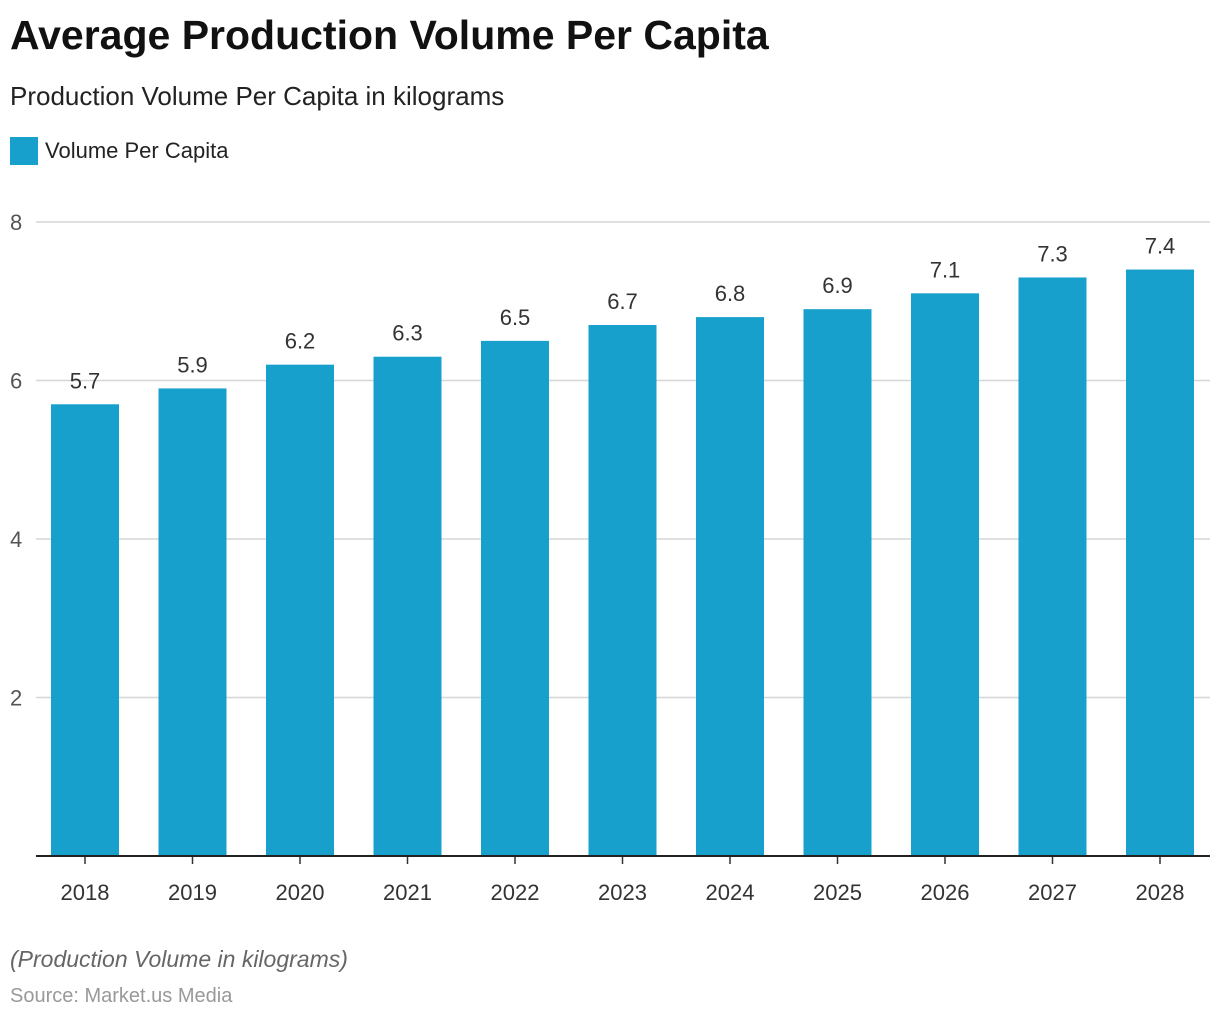 The image size is (1220, 1020). I want to click on data-label: 6.5, so click(515, 317).